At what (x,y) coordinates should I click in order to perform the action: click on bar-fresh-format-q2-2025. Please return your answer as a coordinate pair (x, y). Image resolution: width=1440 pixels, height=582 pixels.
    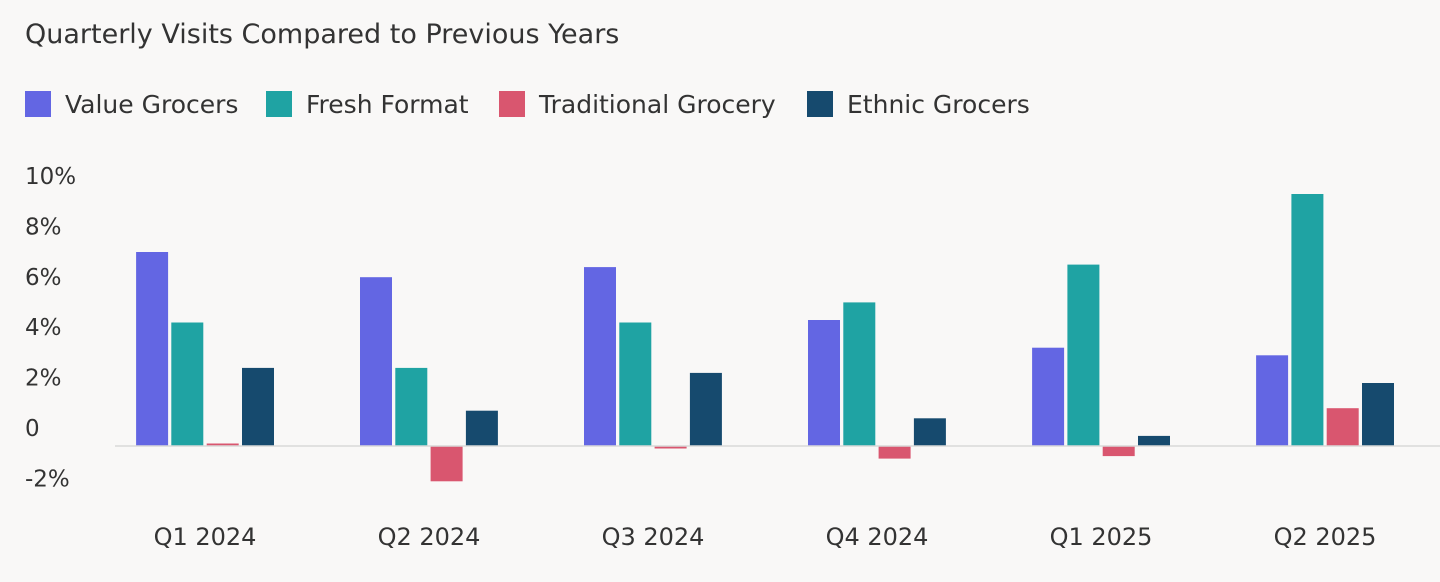
    Looking at the image, I should click on (1307, 320).